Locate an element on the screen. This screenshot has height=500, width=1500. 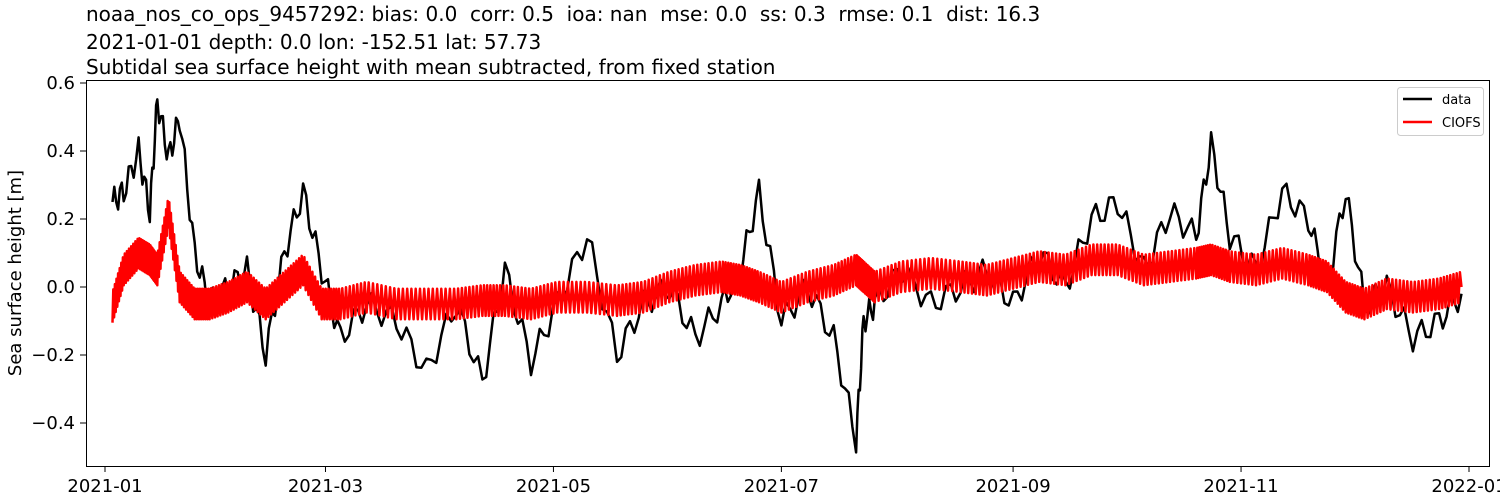
y-axis: −0.4 −0.2 0.0 0.2 0.4 0.6 is located at coordinates (58, 253).